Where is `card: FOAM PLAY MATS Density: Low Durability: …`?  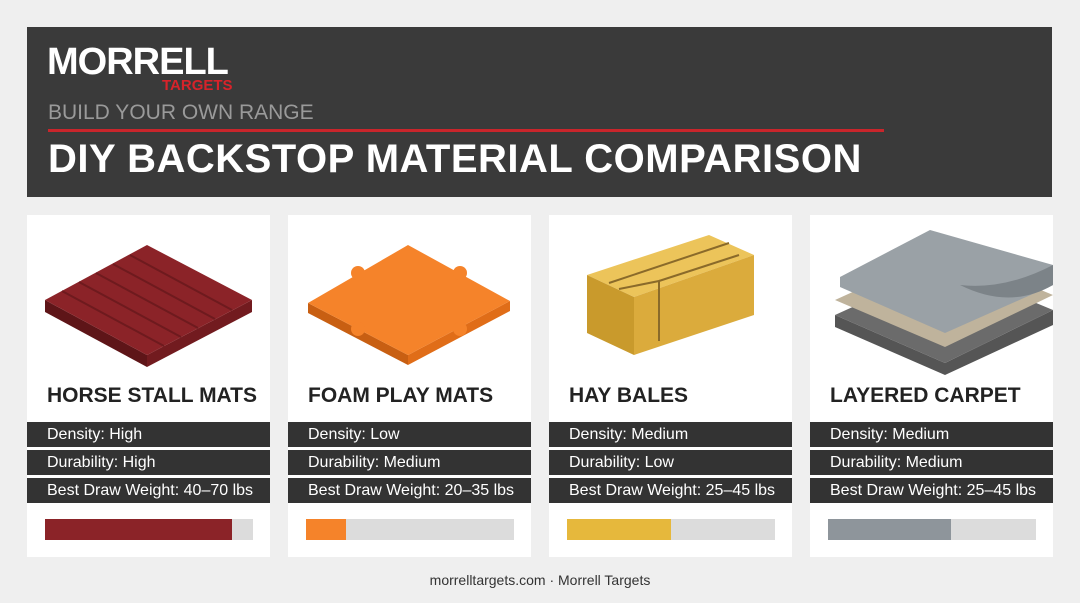 card: FOAM PLAY MATS Density: Low Durability: … is located at coordinates (409, 386).